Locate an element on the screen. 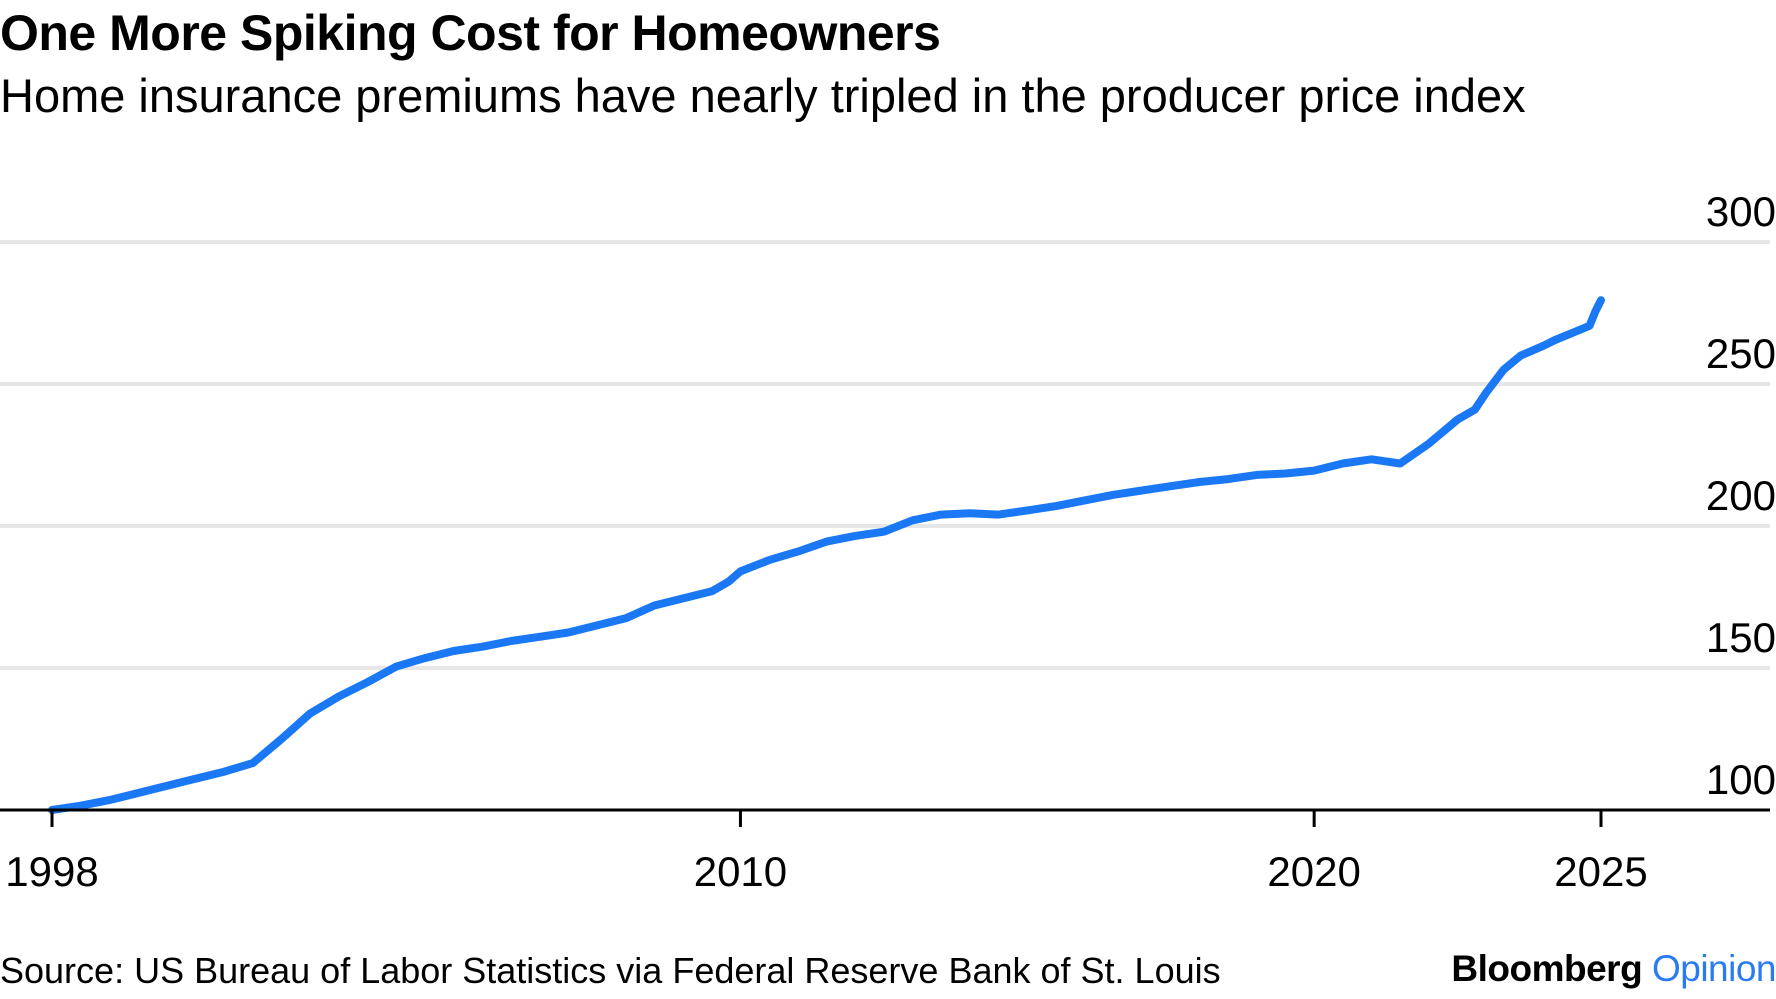  chart-title: One More Spiking Cost for Homeowners is located at coordinates (470, 33).